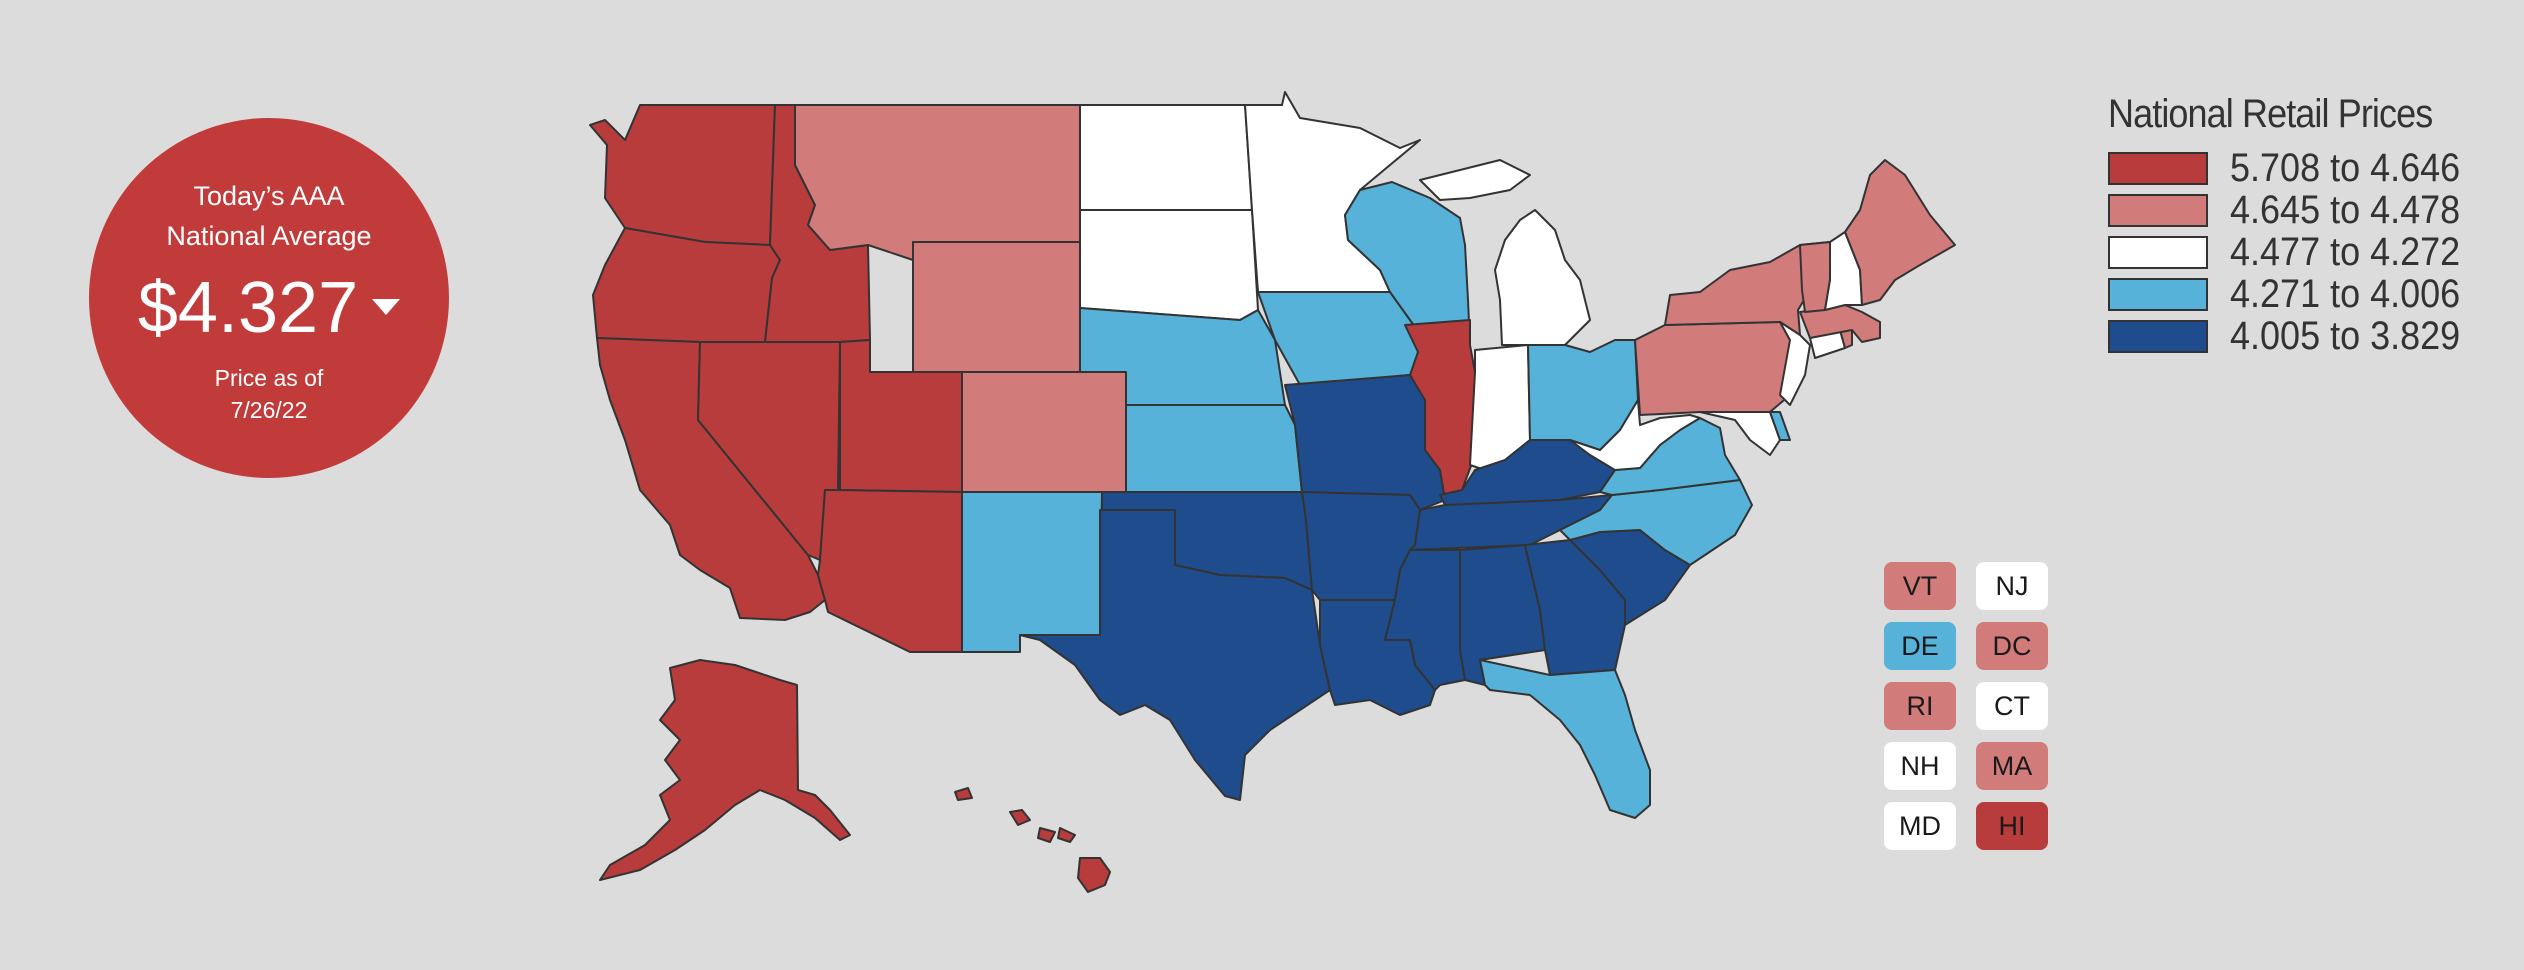 This screenshot has height=970, width=2524. I want to click on legend-item-4: 4.271 to 4.006, so click(2308, 293).